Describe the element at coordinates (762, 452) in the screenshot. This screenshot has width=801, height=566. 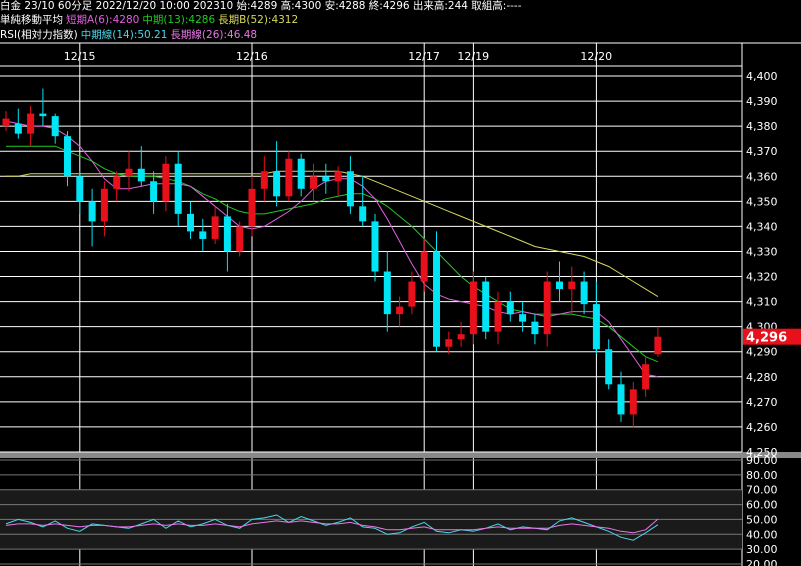
I see `price-tick-label: 4,250` at that location.